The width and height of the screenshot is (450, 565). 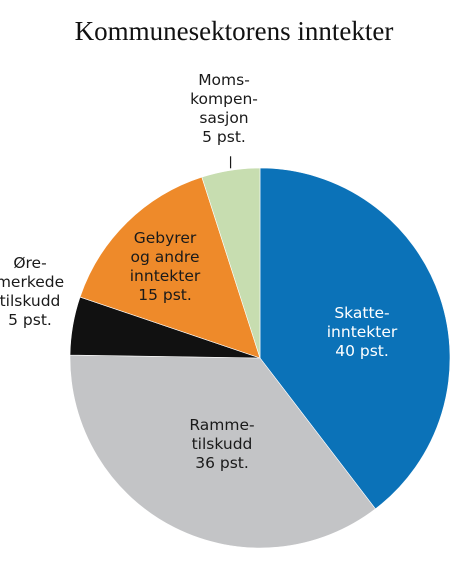 I want to click on slice-label-line: Øre-, so click(x=29, y=263).